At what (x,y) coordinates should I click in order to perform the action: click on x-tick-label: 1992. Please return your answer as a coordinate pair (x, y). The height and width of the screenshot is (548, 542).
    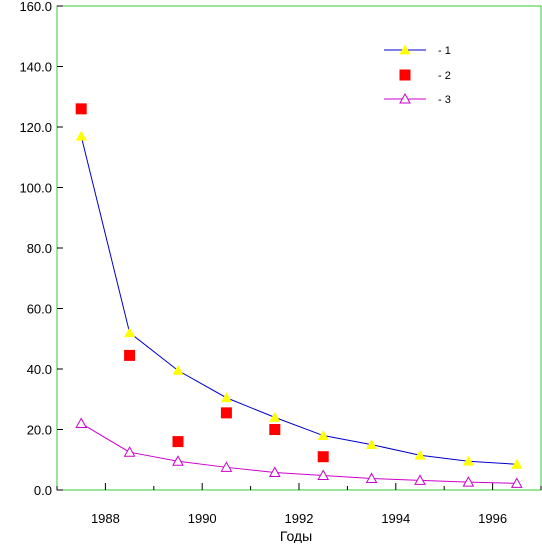
    Looking at the image, I should click on (299, 518).